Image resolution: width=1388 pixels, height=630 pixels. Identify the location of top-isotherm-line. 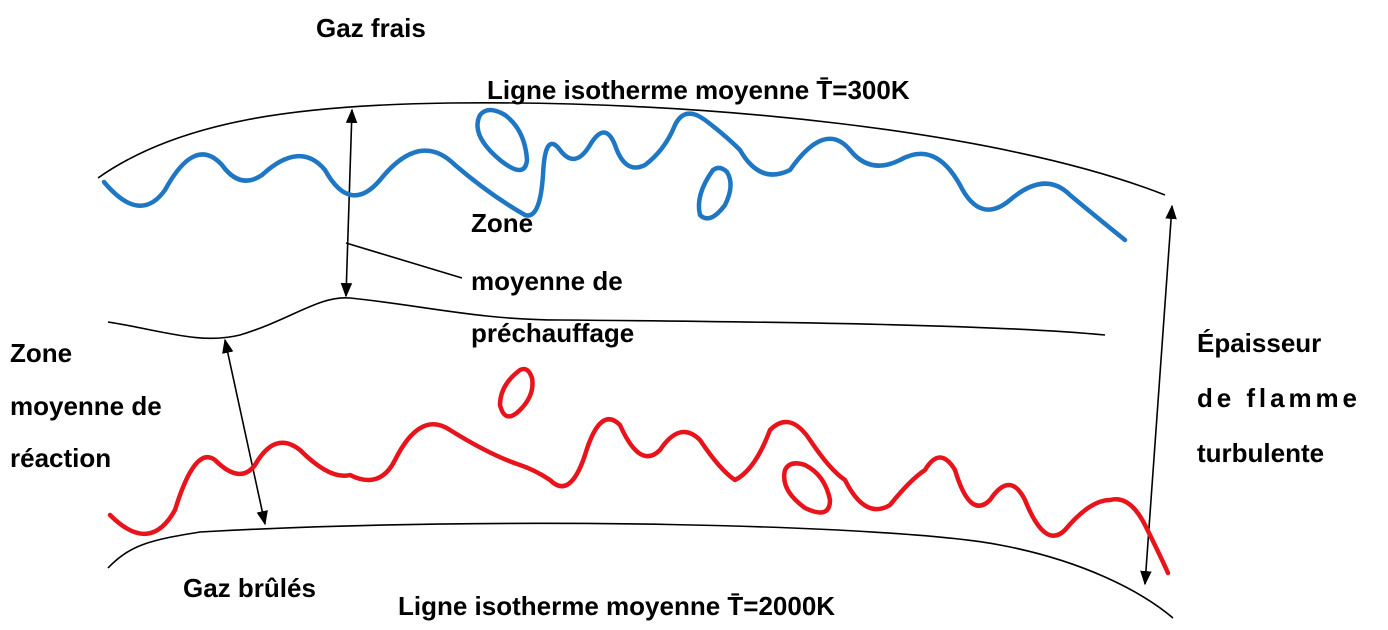
(631, 149).